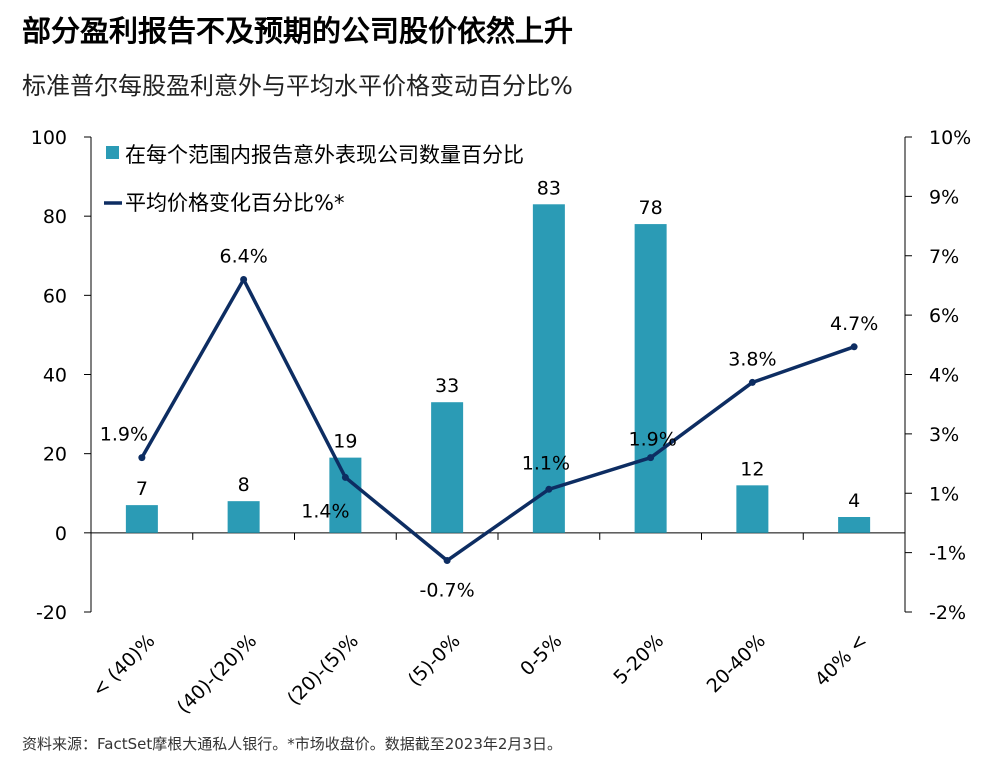 This screenshot has width=989, height=767. What do you see at coordinates (447, 591) in the screenshot?
I see `line-value-label: -0.7%` at bounding box center [447, 591].